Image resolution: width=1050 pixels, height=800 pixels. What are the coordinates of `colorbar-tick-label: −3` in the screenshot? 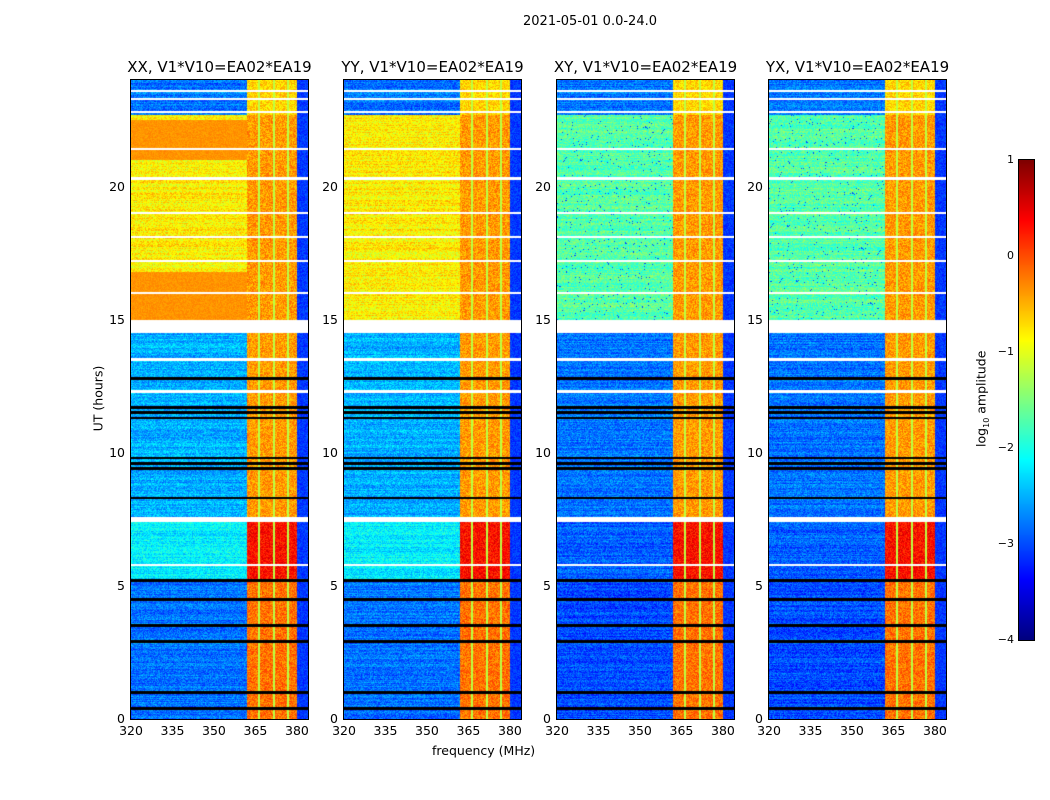 It's located at (1005, 543).